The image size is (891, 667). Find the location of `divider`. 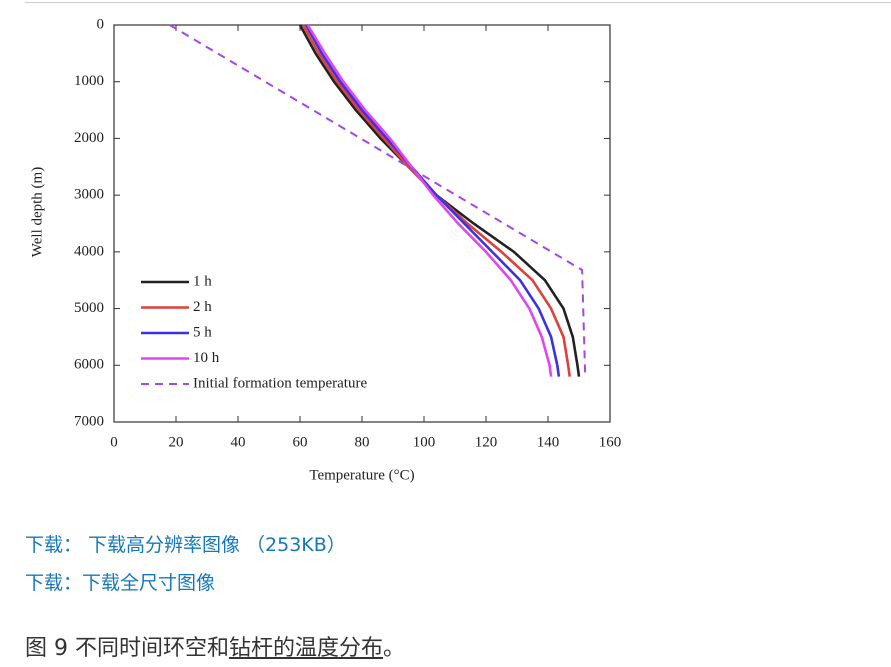

divider is located at coordinates (458, 2).